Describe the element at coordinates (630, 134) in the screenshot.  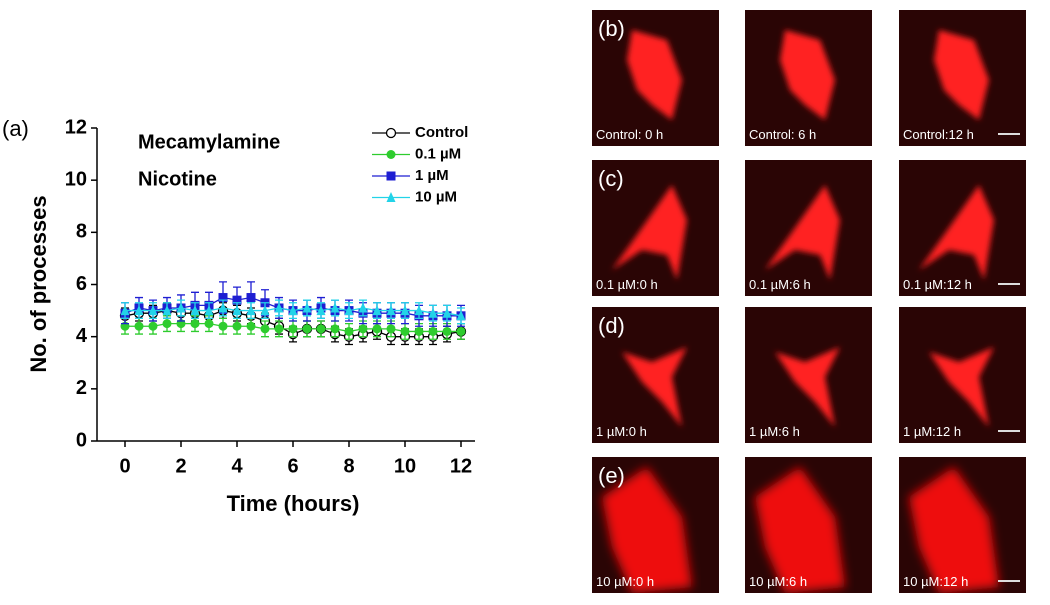
I see `caption: Control: 0 h` at that location.